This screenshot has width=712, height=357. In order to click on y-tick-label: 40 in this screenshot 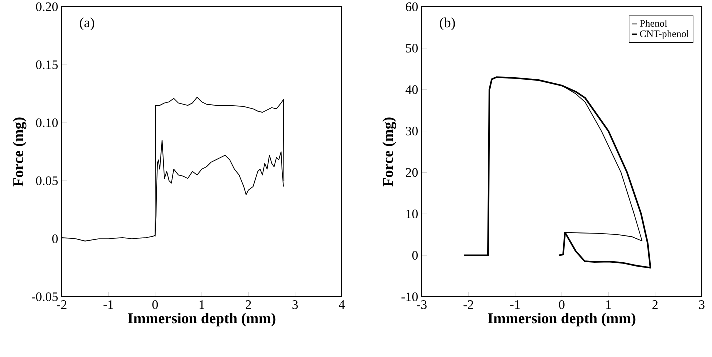, I will do `click(412, 89)`.